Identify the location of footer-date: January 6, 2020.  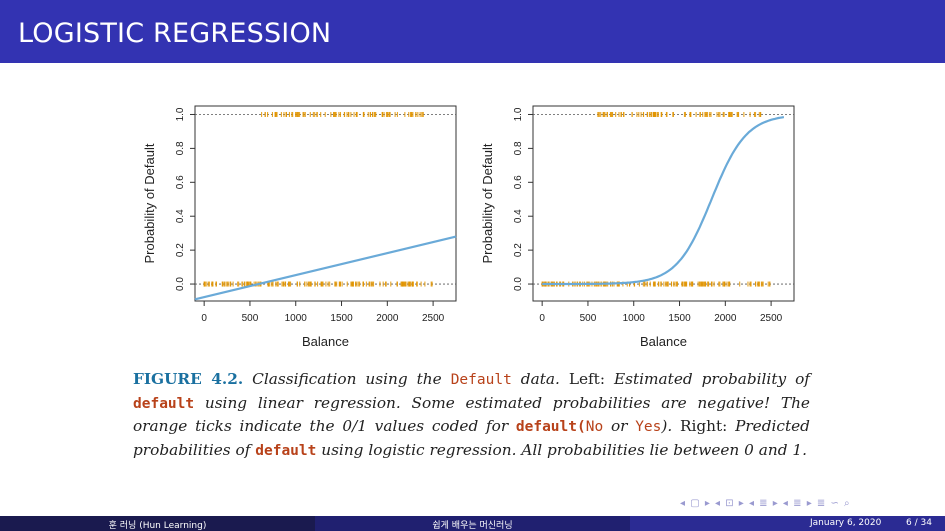
(846, 523).